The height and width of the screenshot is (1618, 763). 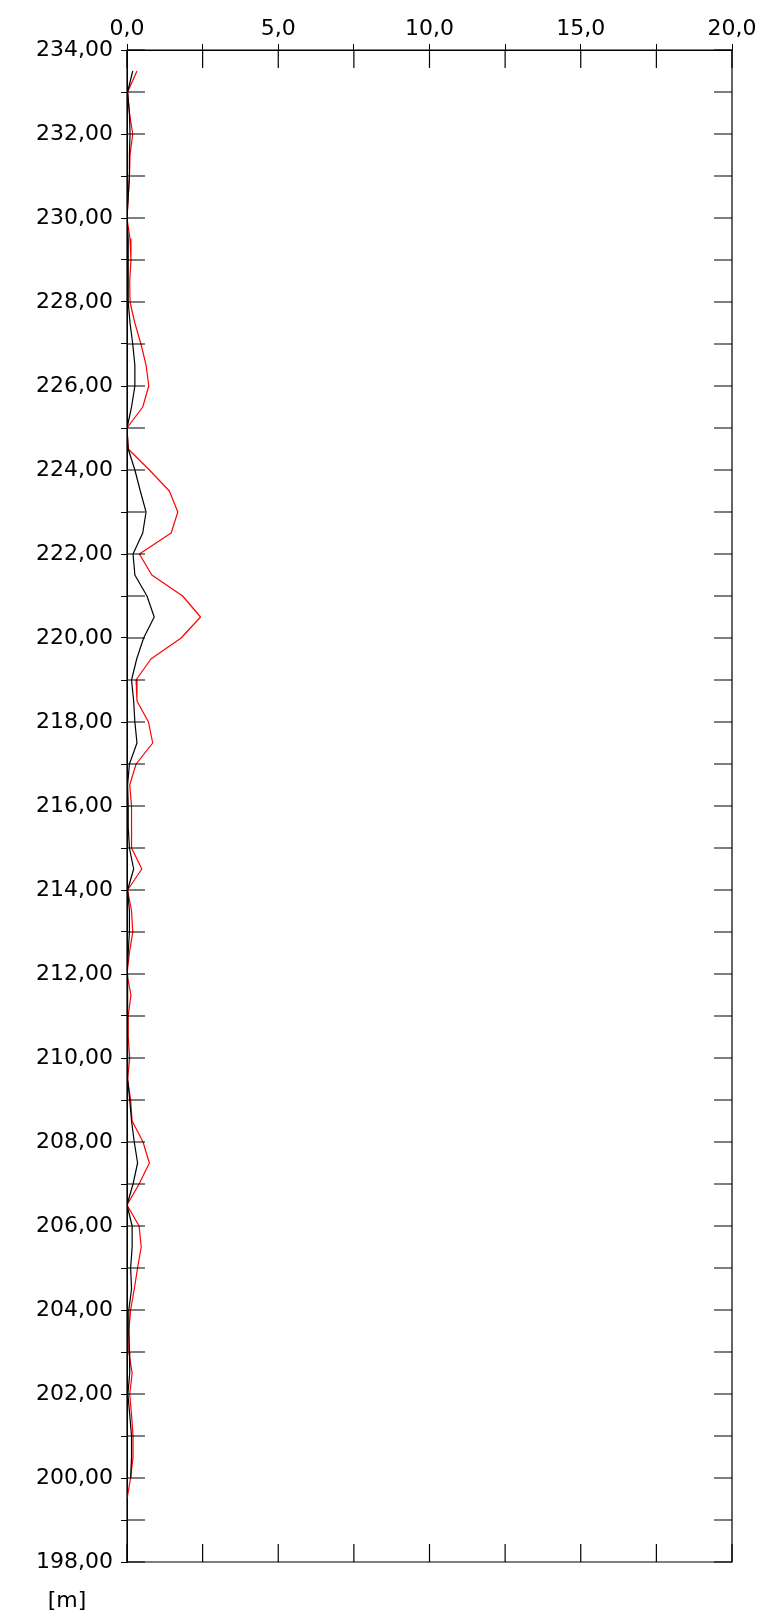 What do you see at coordinates (581, 27) in the screenshot?
I see `x-tick-label: 15,0` at bounding box center [581, 27].